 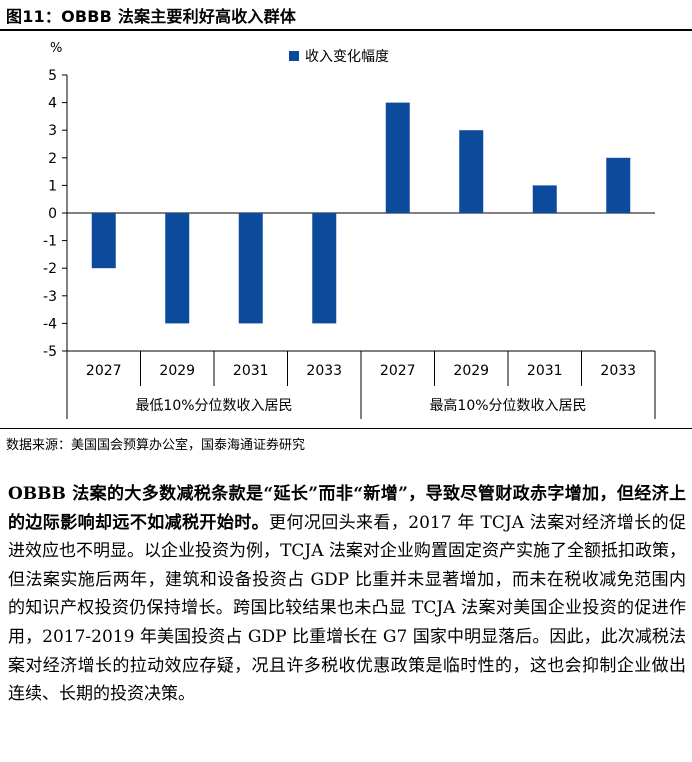 What do you see at coordinates (52, 214) in the screenshot?
I see `y-tick-label: 0` at bounding box center [52, 214].